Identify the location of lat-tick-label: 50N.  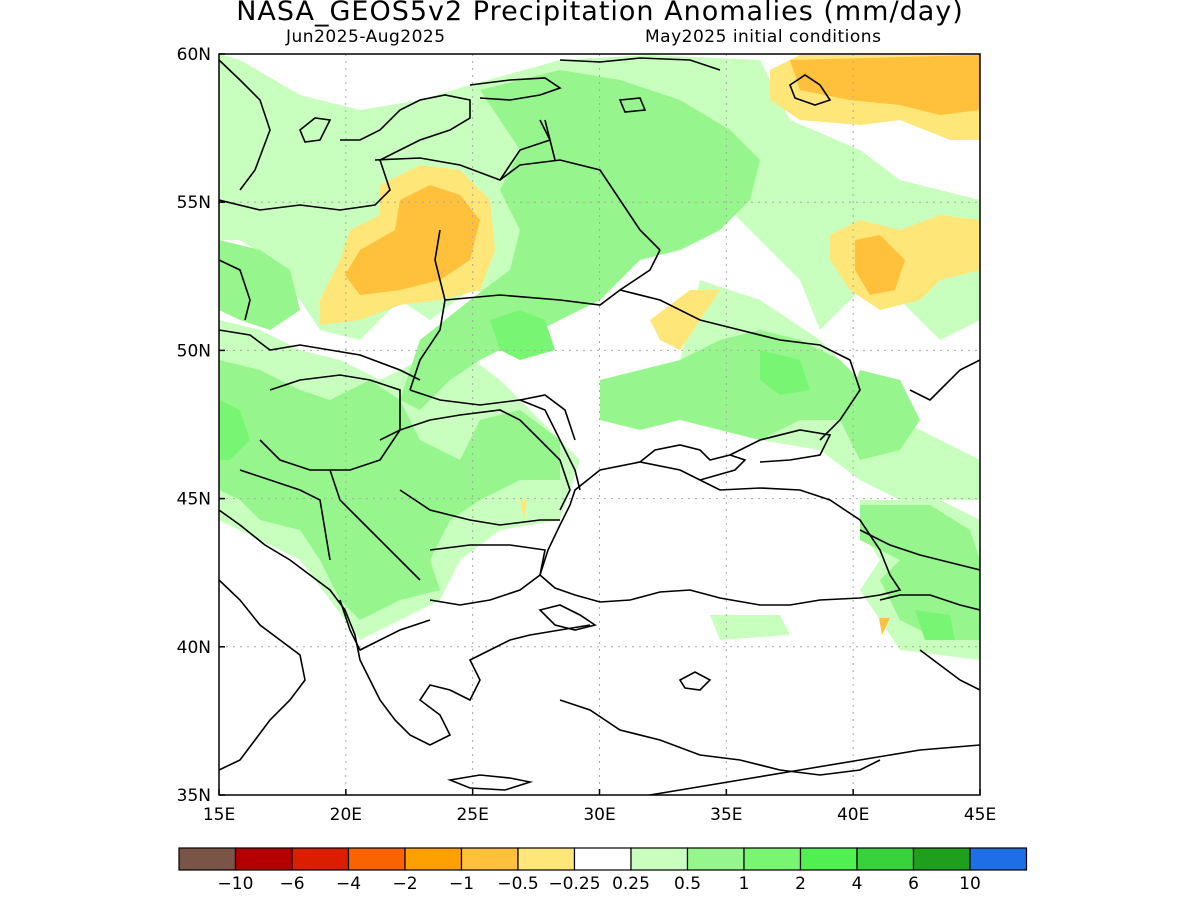
(194, 351).